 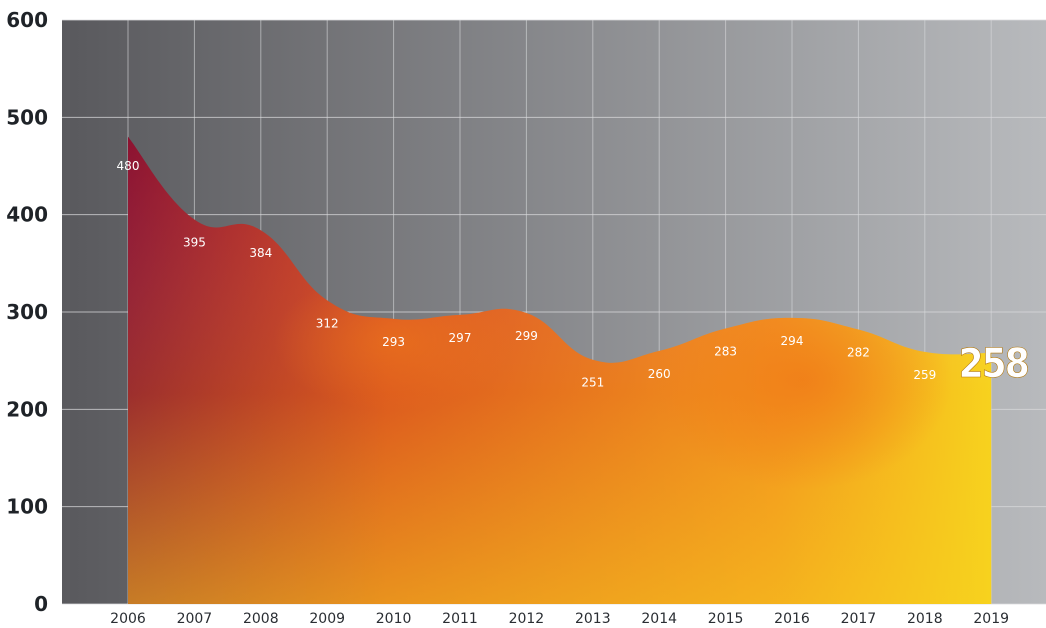 What do you see at coordinates (993, 364) in the screenshot?
I see `highlight-value-label: 258` at bounding box center [993, 364].